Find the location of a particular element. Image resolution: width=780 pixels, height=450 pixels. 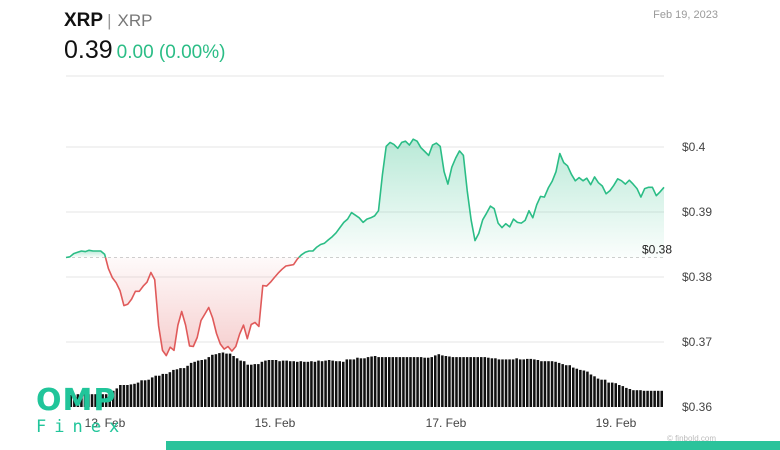

brand-logo: OMP Finex is located at coordinates (81, 410).